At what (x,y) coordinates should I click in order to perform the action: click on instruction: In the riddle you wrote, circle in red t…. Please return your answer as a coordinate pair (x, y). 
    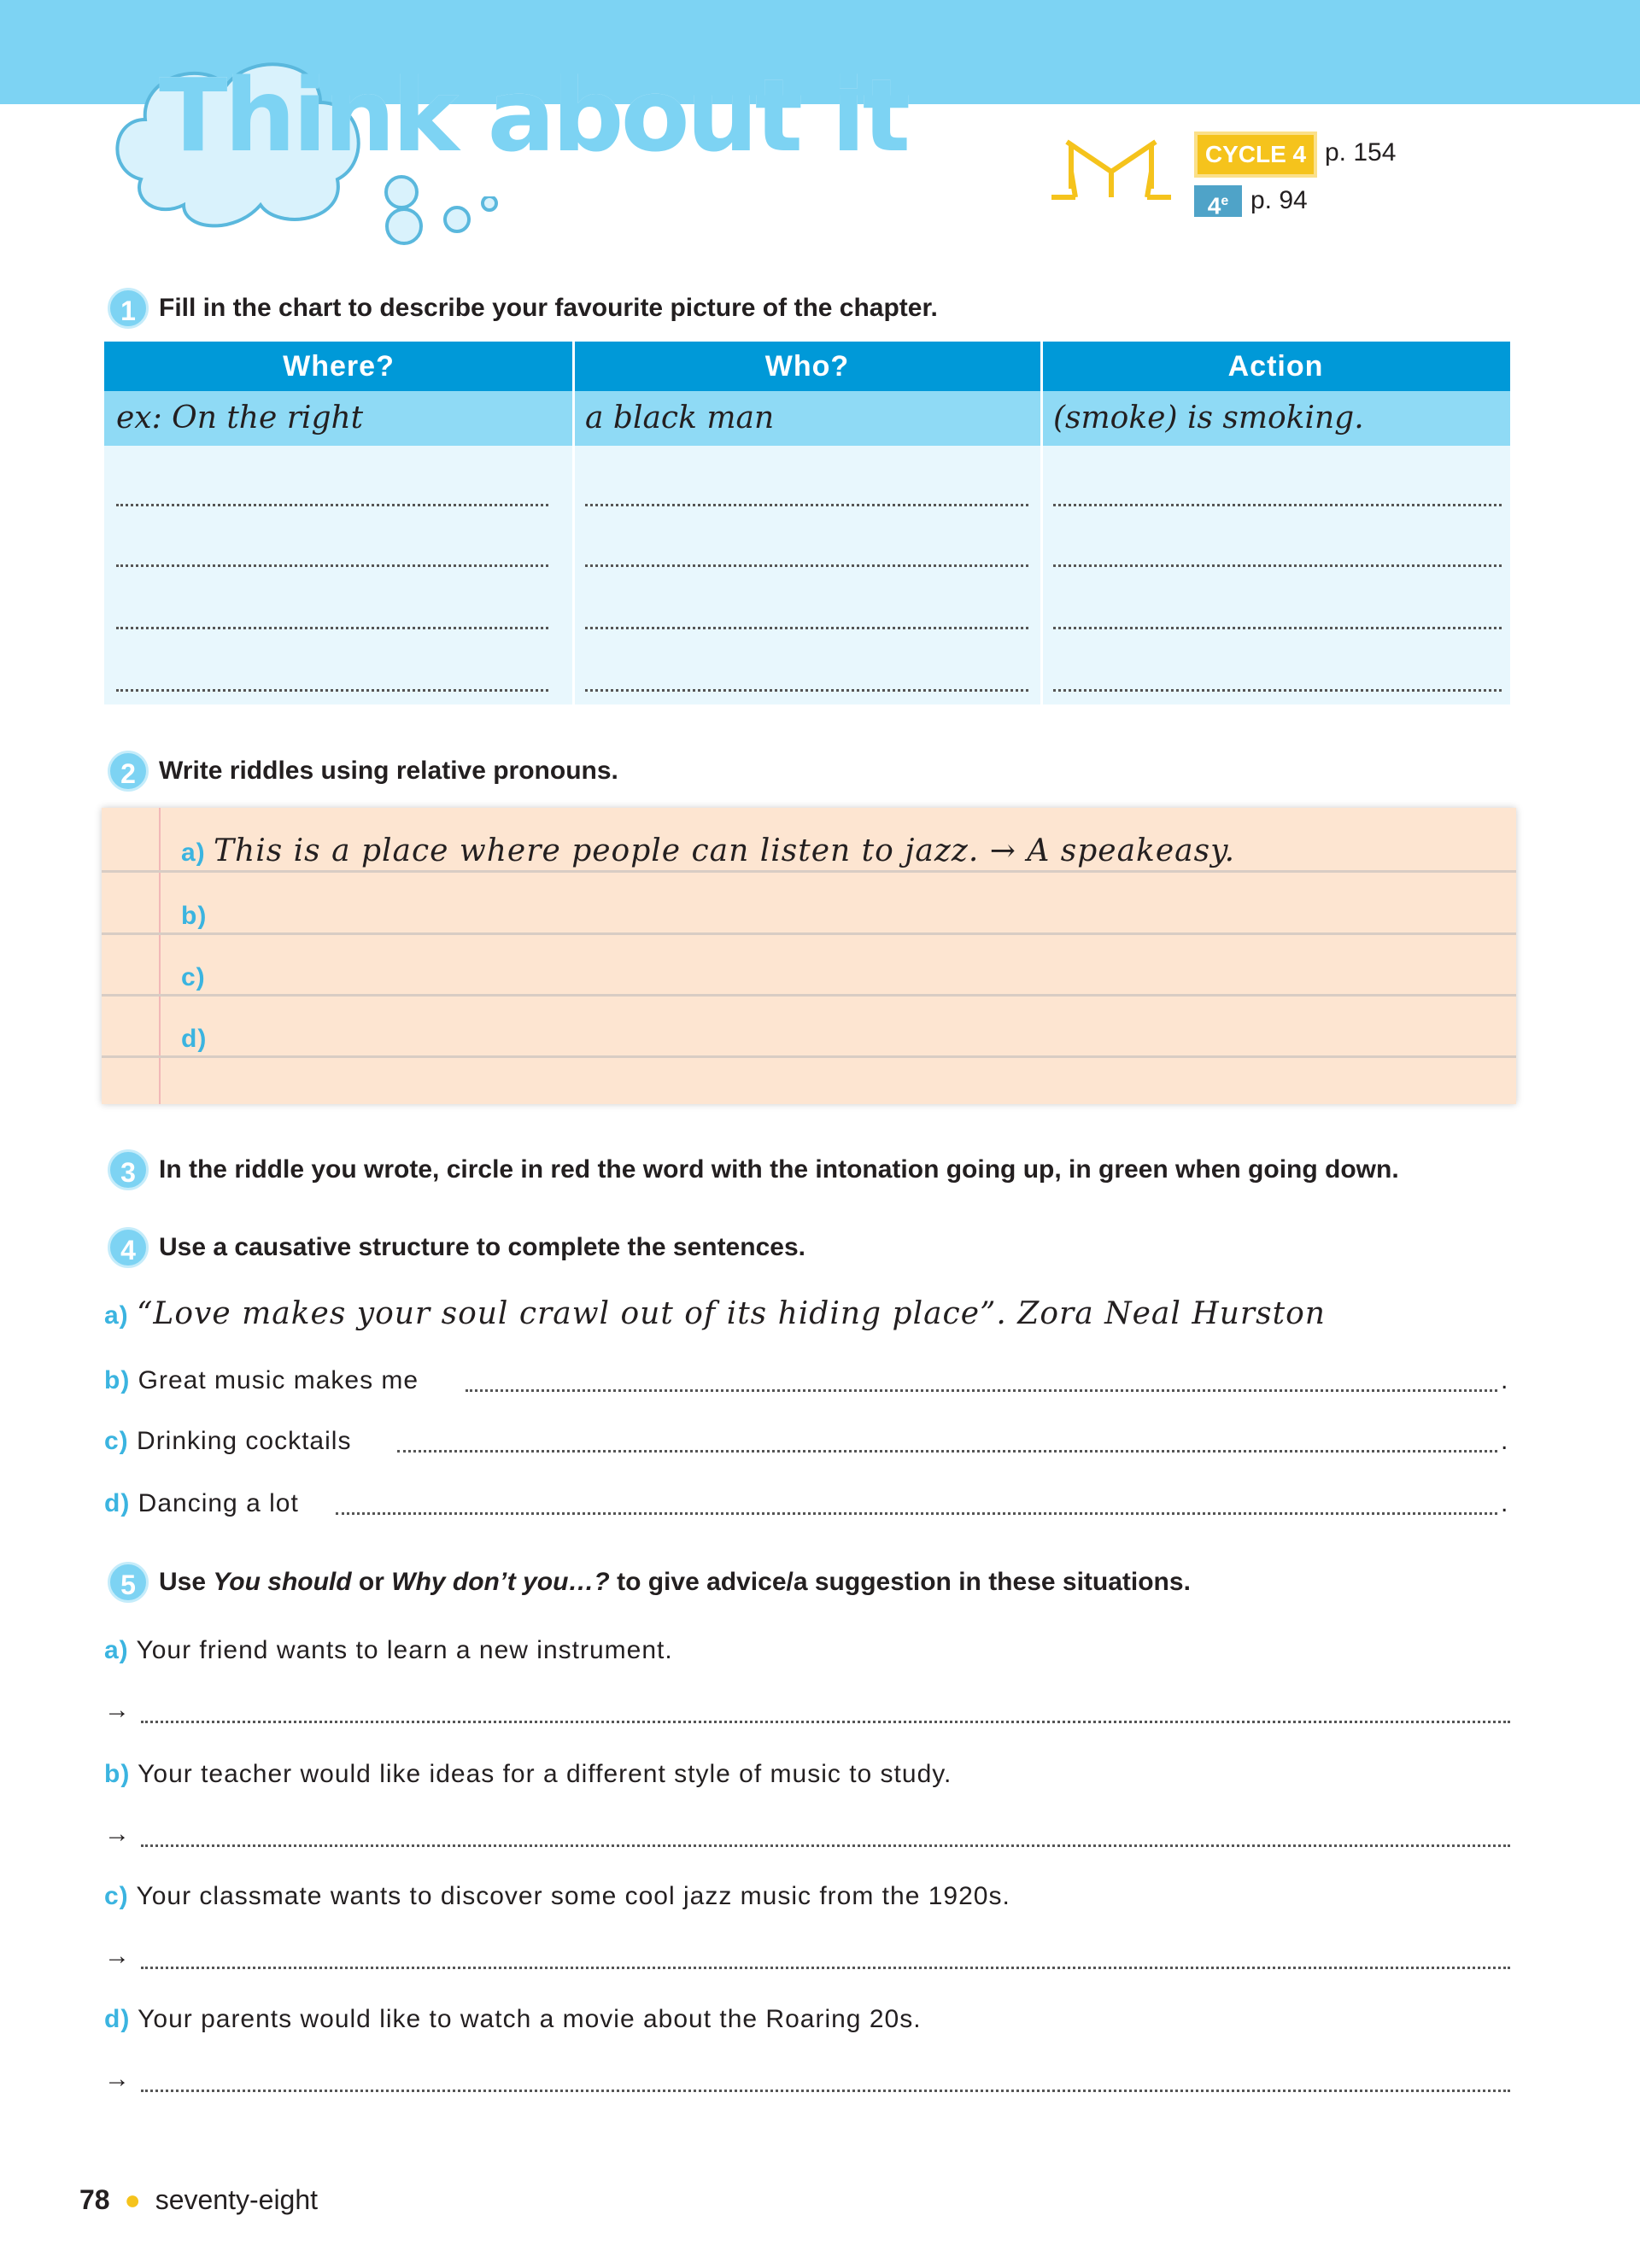
    Looking at the image, I should click on (779, 1169).